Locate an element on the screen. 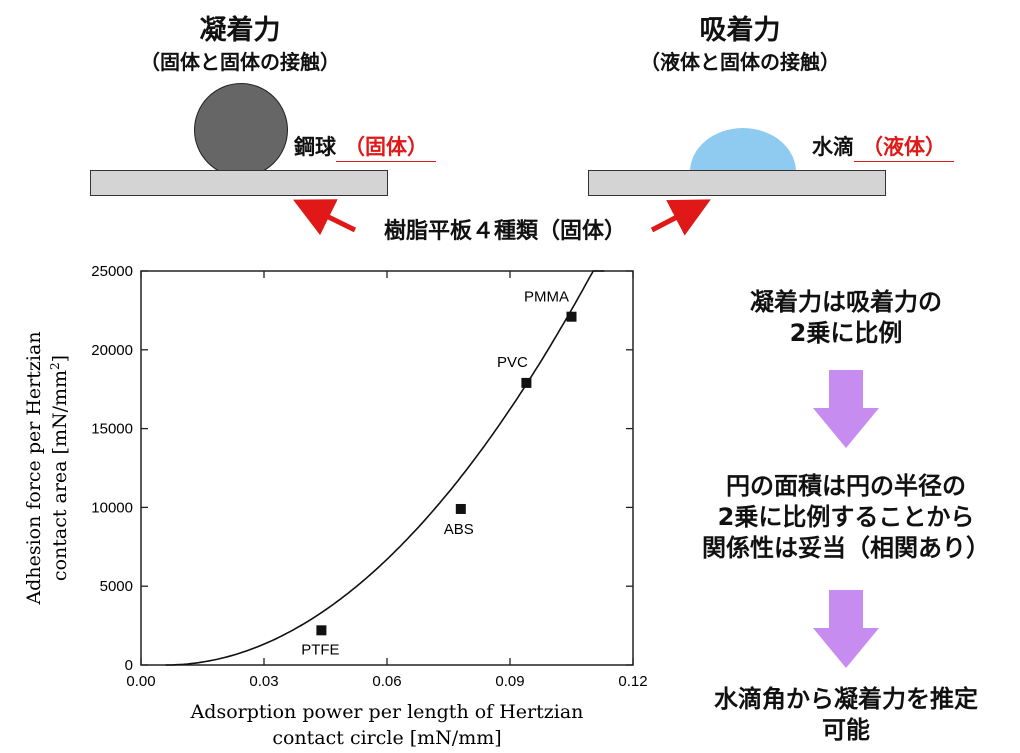 The image size is (1020, 753). right-subtitle: （液体と固体の接触） is located at coordinates (740, 62).